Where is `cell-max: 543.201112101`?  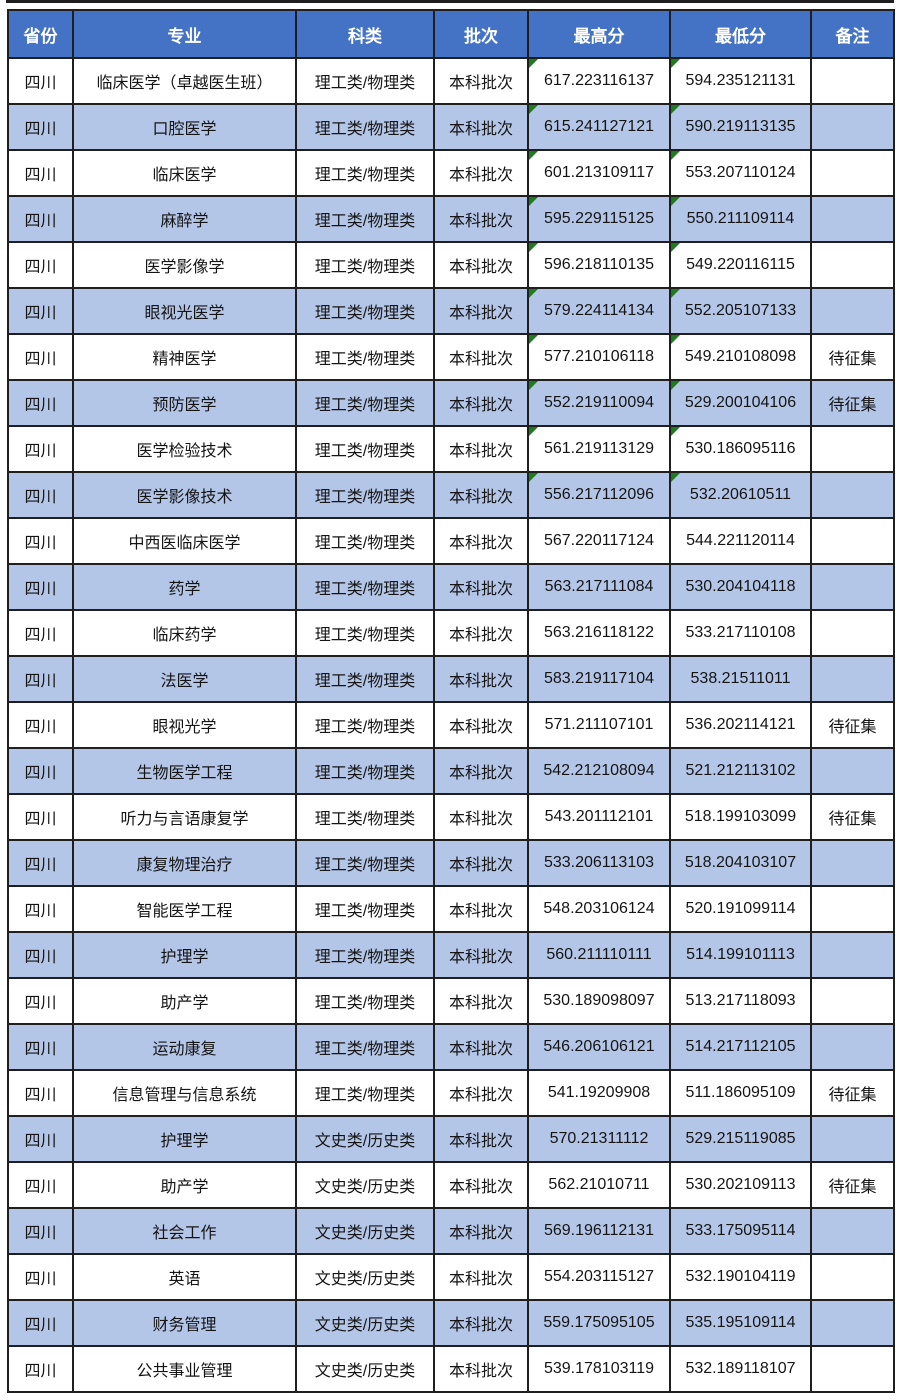 cell-max: 543.201112101 is located at coordinates (599, 817).